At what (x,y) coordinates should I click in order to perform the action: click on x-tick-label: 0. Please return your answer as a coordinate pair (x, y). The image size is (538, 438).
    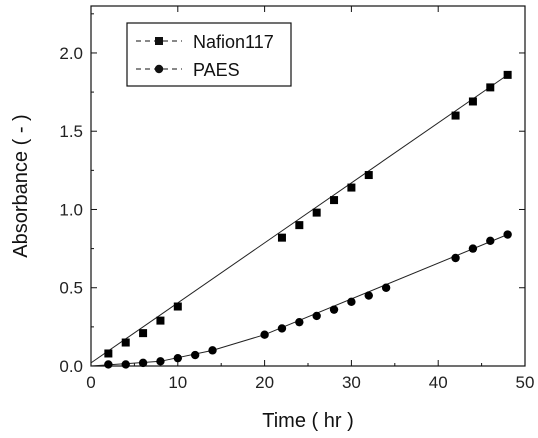
    Looking at the image, I should click on (90, 382).